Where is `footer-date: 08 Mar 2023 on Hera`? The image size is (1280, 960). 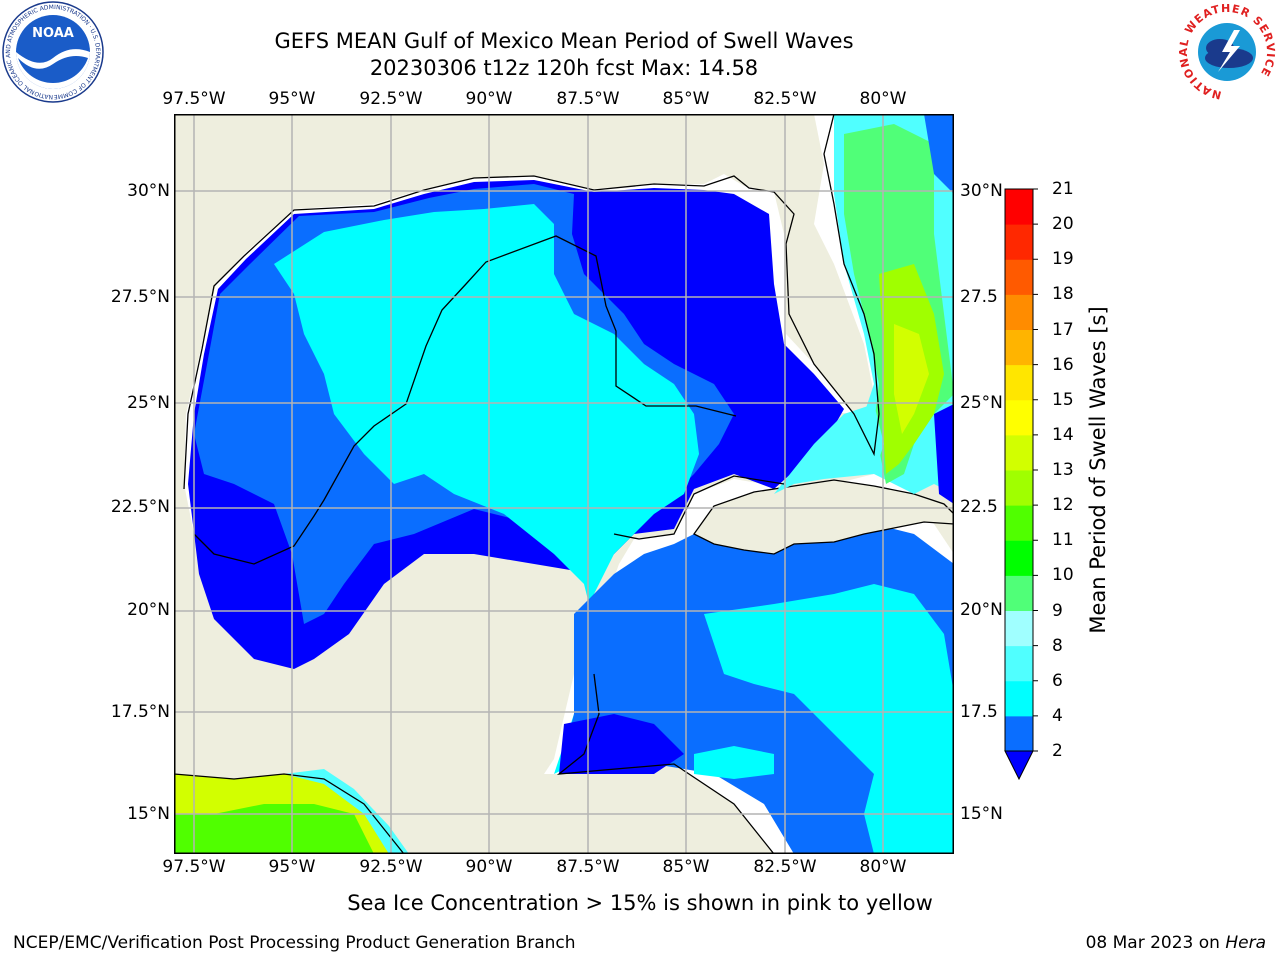
footer-date: 08 Mar 2023 on Hera is located at coordinates (1176, 943).